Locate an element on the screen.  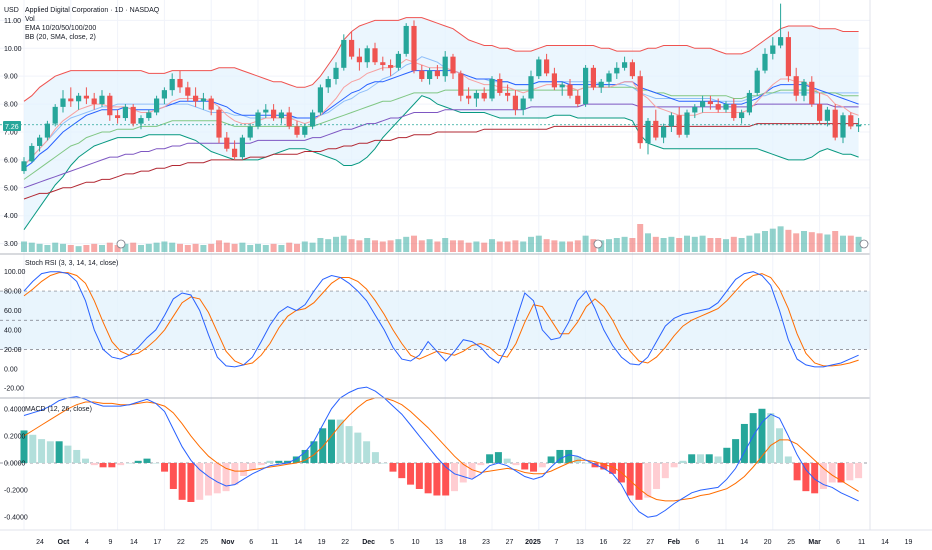
rsi-axis-labels: 100.00 80.00 60.00 40.00 20.00 0.00 -20.00 is located at coordinates (15, 331).